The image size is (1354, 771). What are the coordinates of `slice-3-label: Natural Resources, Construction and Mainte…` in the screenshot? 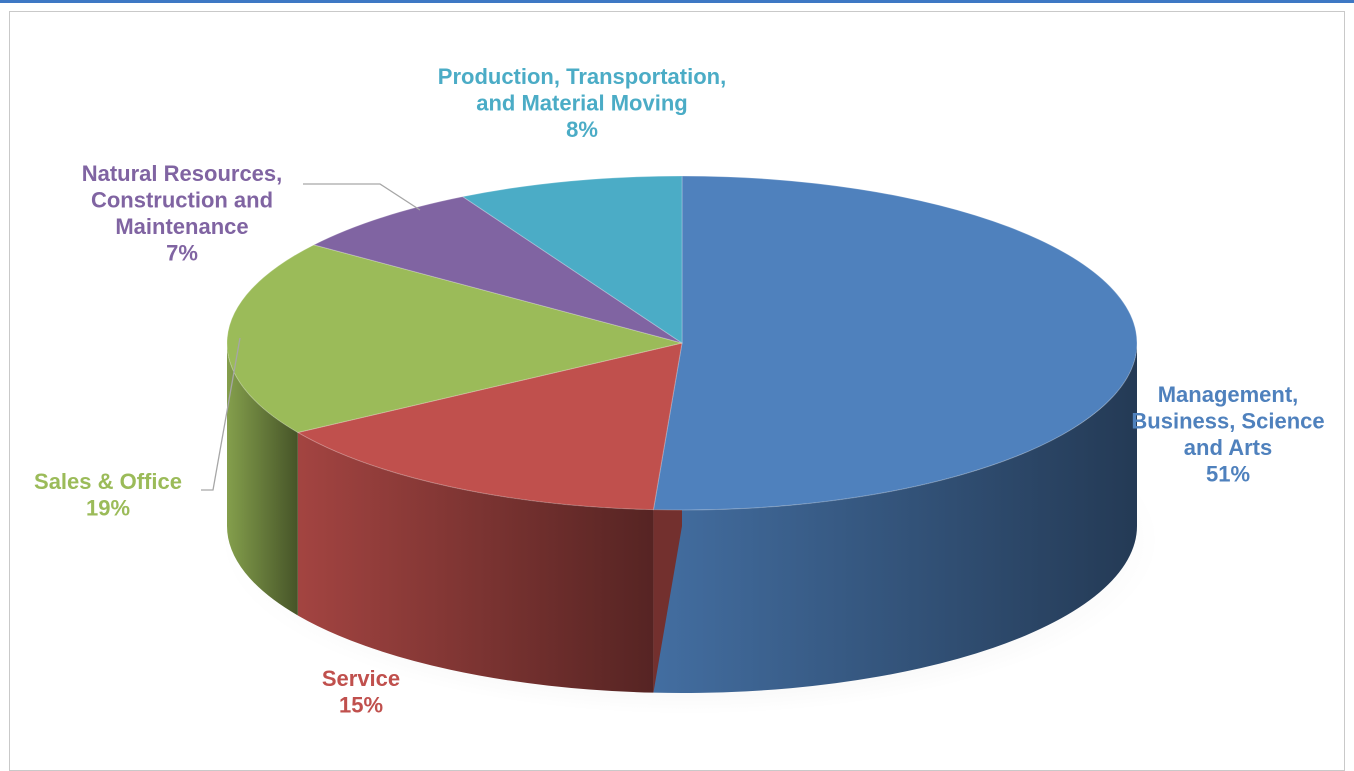 It's located at (182, 213).